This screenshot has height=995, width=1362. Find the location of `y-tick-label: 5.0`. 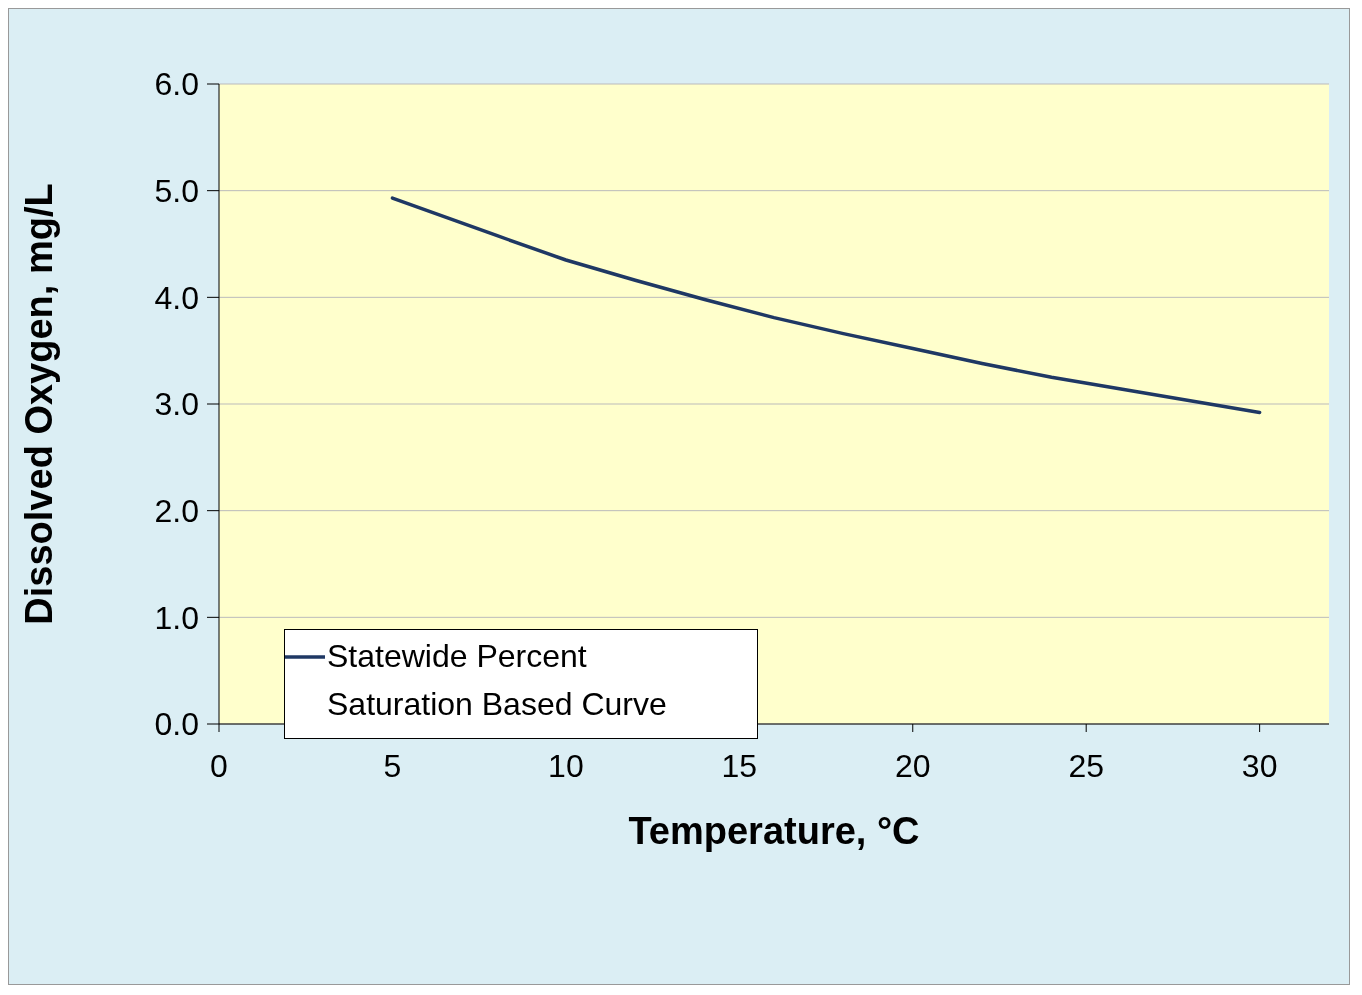

y-tick-label: 5.0 is located at coordinates (176, 191).